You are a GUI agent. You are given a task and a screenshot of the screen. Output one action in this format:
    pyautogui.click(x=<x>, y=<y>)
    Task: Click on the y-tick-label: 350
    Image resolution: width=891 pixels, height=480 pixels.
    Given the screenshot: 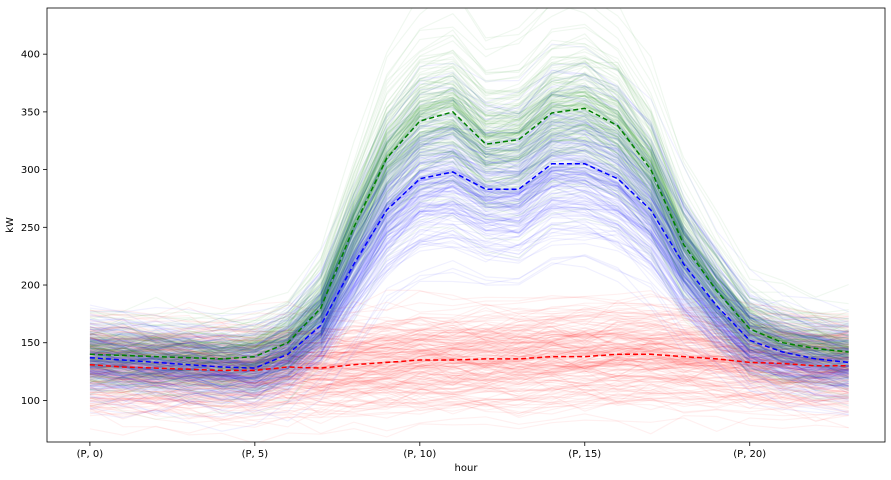 What is the action you would take?
    pyautogui.click(x=30, y=112)
    